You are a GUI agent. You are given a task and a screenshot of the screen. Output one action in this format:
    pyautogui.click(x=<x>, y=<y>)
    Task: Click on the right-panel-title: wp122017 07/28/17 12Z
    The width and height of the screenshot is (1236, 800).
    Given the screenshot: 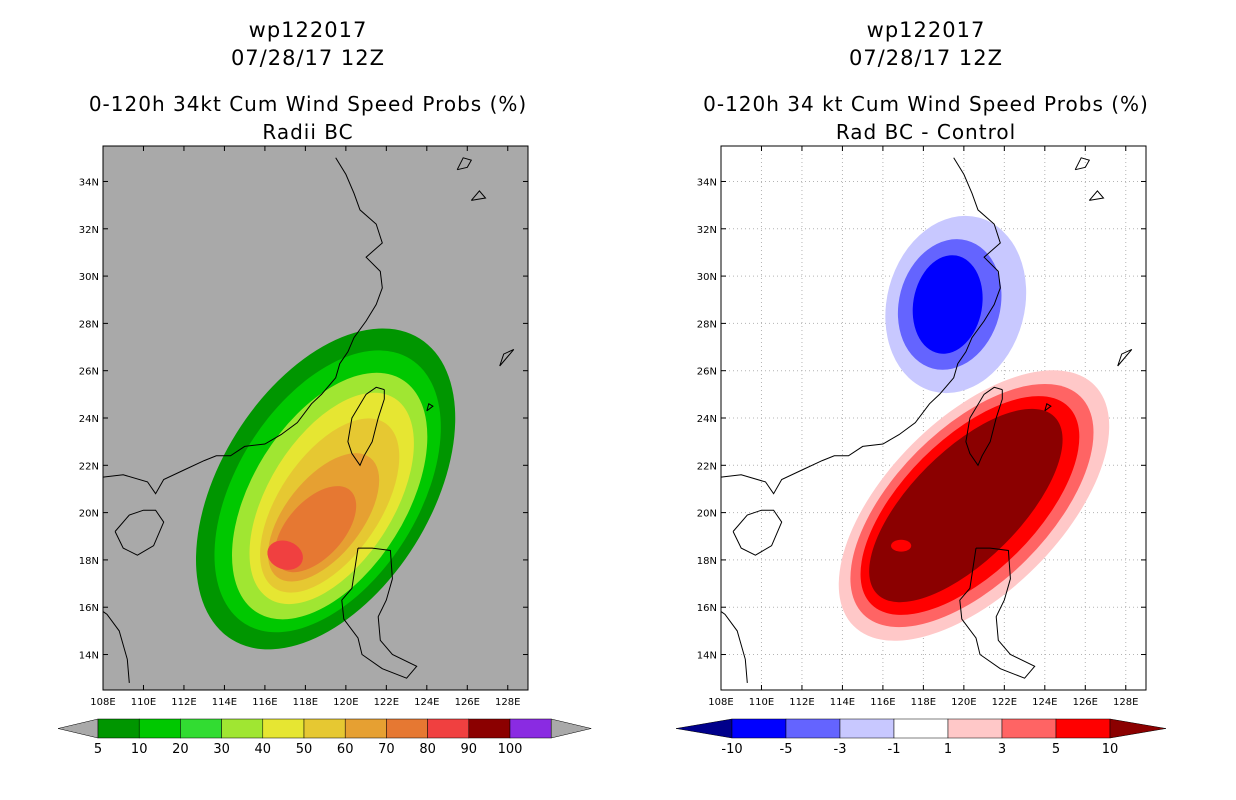 What is the action you would take?
    pyautogui.click(x=926, y=44)
    